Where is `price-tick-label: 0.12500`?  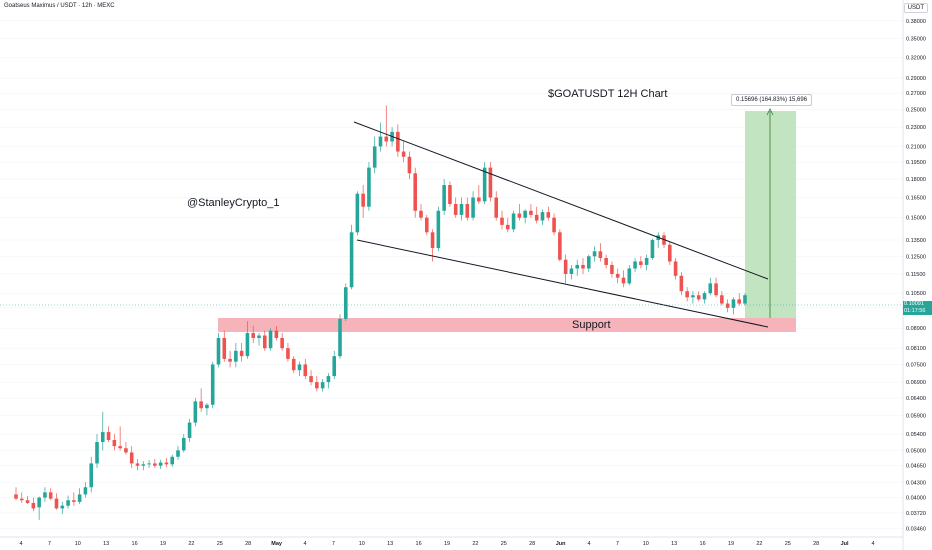
price-tick-label: 0.12500 is located at coordinates (916, 257).